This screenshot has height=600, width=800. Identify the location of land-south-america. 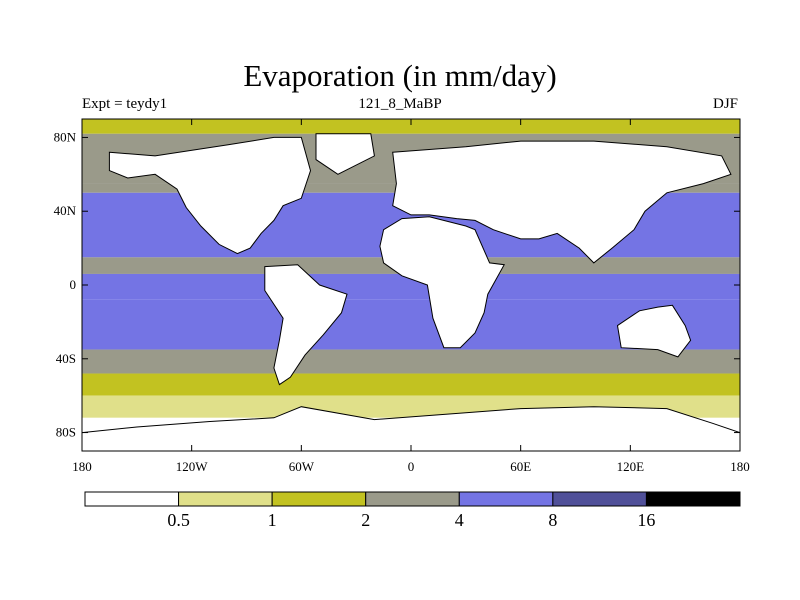
(306, 325).